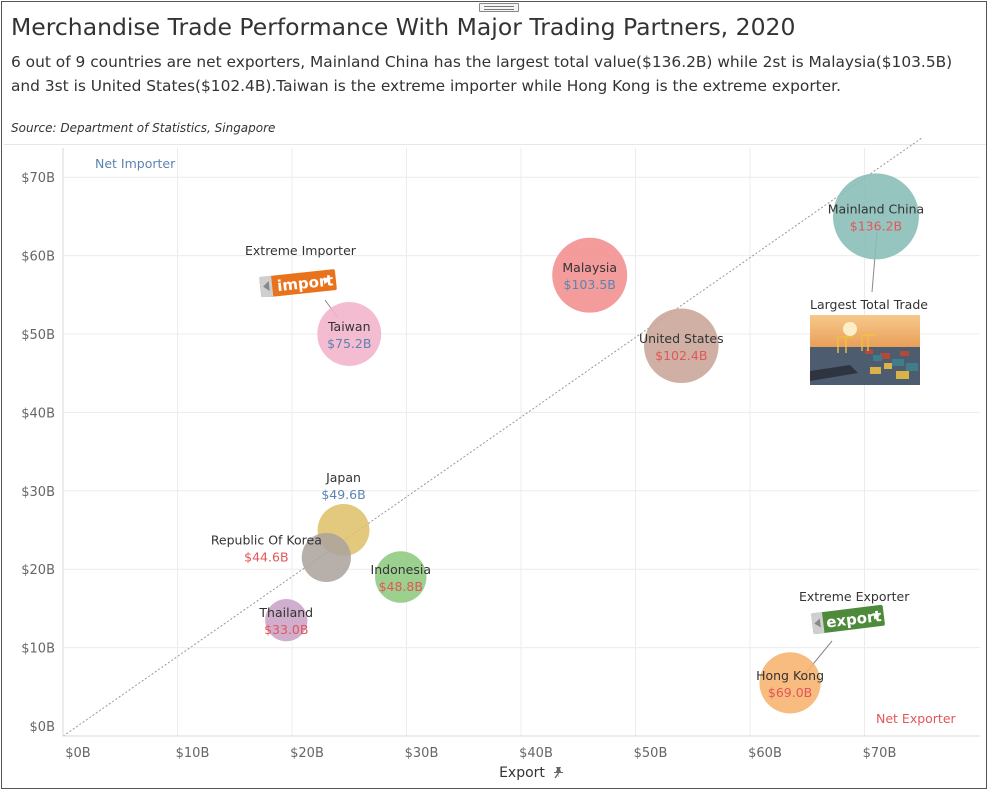 This screenshot has height=792, width=990. Describe the element at coordinates (869, 304) in the screenshot. I see `largest-total-trade-label: Largest Total Trade` at that location.